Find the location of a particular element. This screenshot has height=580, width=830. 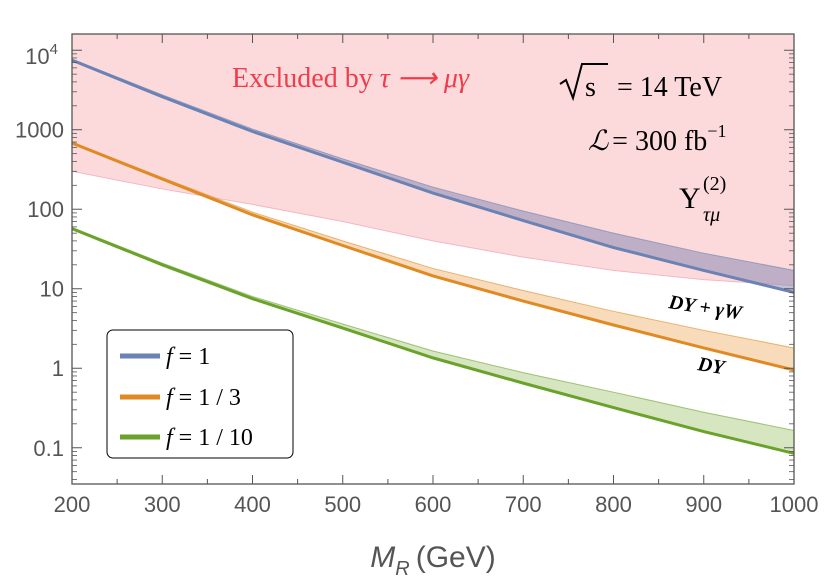

legend: f = 1 f = 1 / 3 f = 1 / 10 is located at coordinates (200, 394).